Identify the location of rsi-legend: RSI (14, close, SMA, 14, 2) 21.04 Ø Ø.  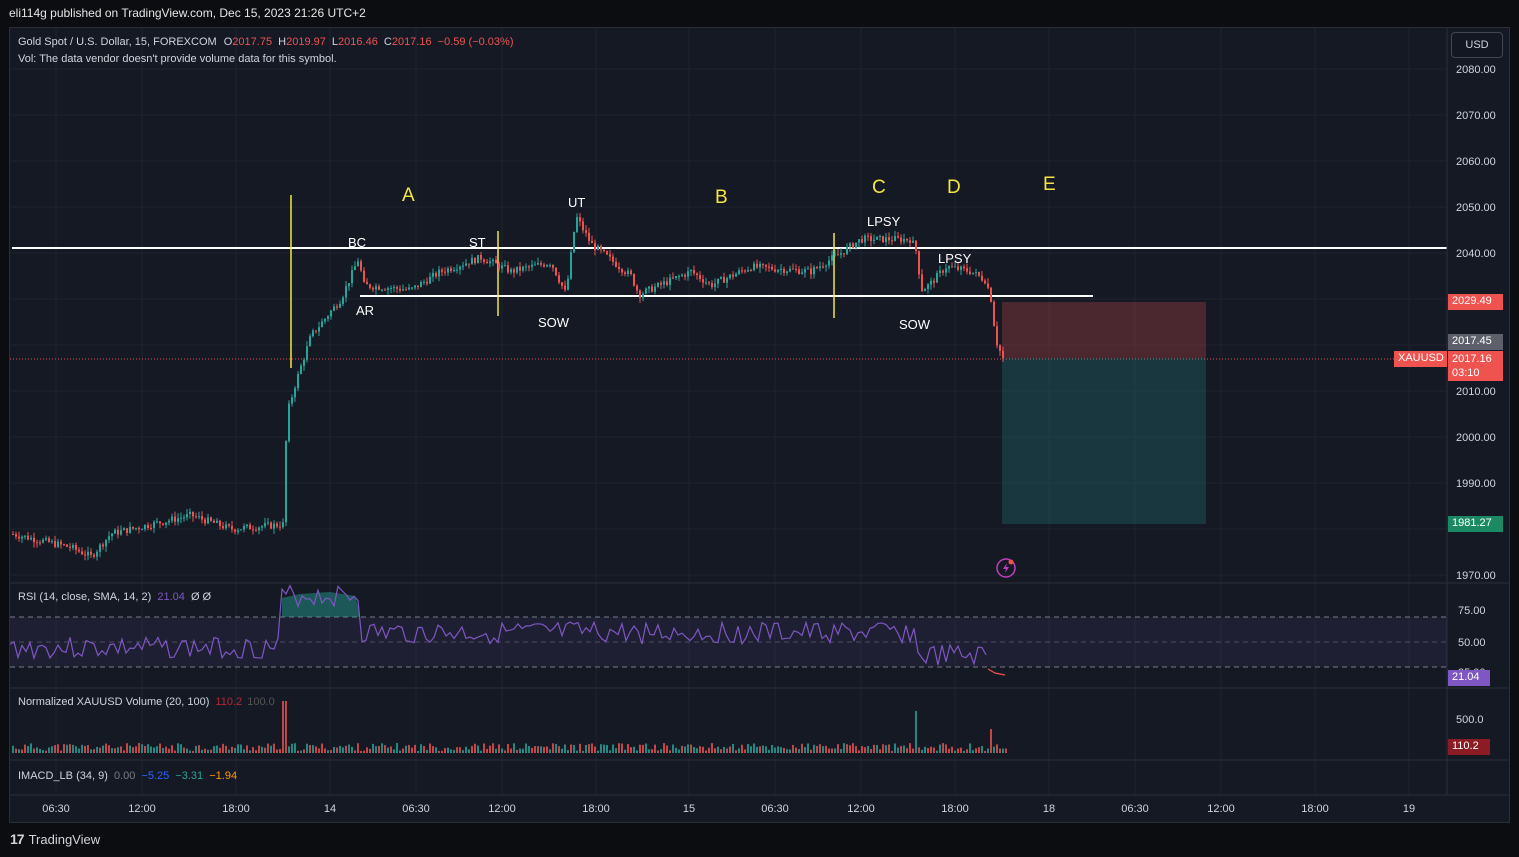
(114, 597).